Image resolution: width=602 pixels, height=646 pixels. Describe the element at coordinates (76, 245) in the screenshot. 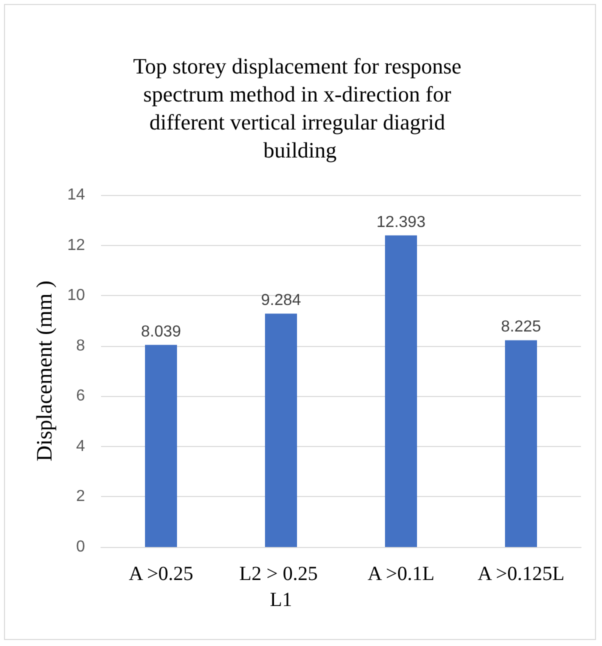

I see `y-tick-label: 12` at that location.